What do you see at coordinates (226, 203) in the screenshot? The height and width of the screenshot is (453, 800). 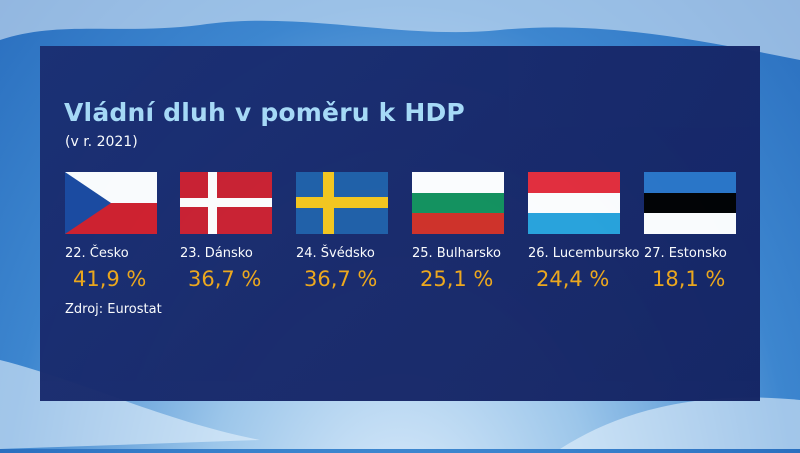 I see `danish-flag-icon` at bounding box center [226, 203].